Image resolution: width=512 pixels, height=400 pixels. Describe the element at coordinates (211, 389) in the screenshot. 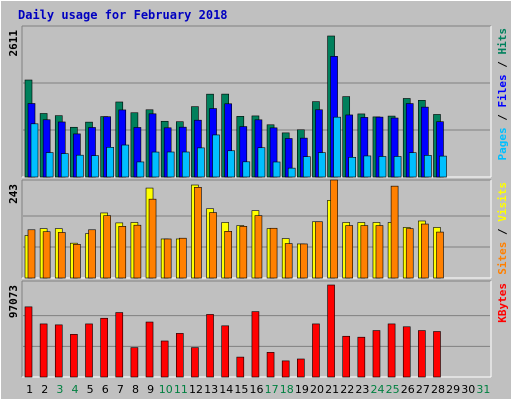

I see `day-label-13: 13` at that location.